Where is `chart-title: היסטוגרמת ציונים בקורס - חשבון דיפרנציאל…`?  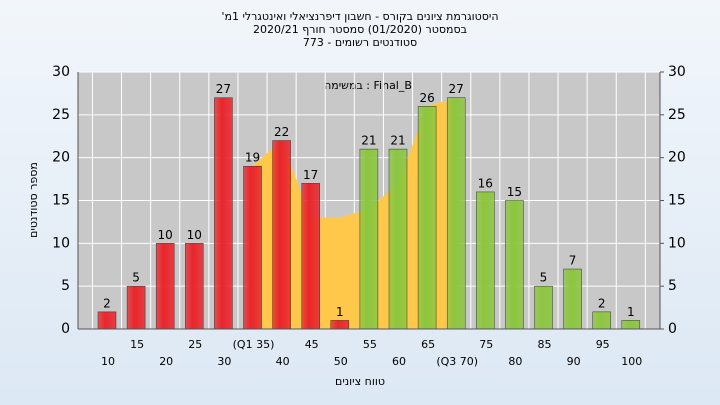 chart-title: היסטוגרמת ציונים בקורס - חשבון דיפרנציאל… is located at coordinates (359, 16).